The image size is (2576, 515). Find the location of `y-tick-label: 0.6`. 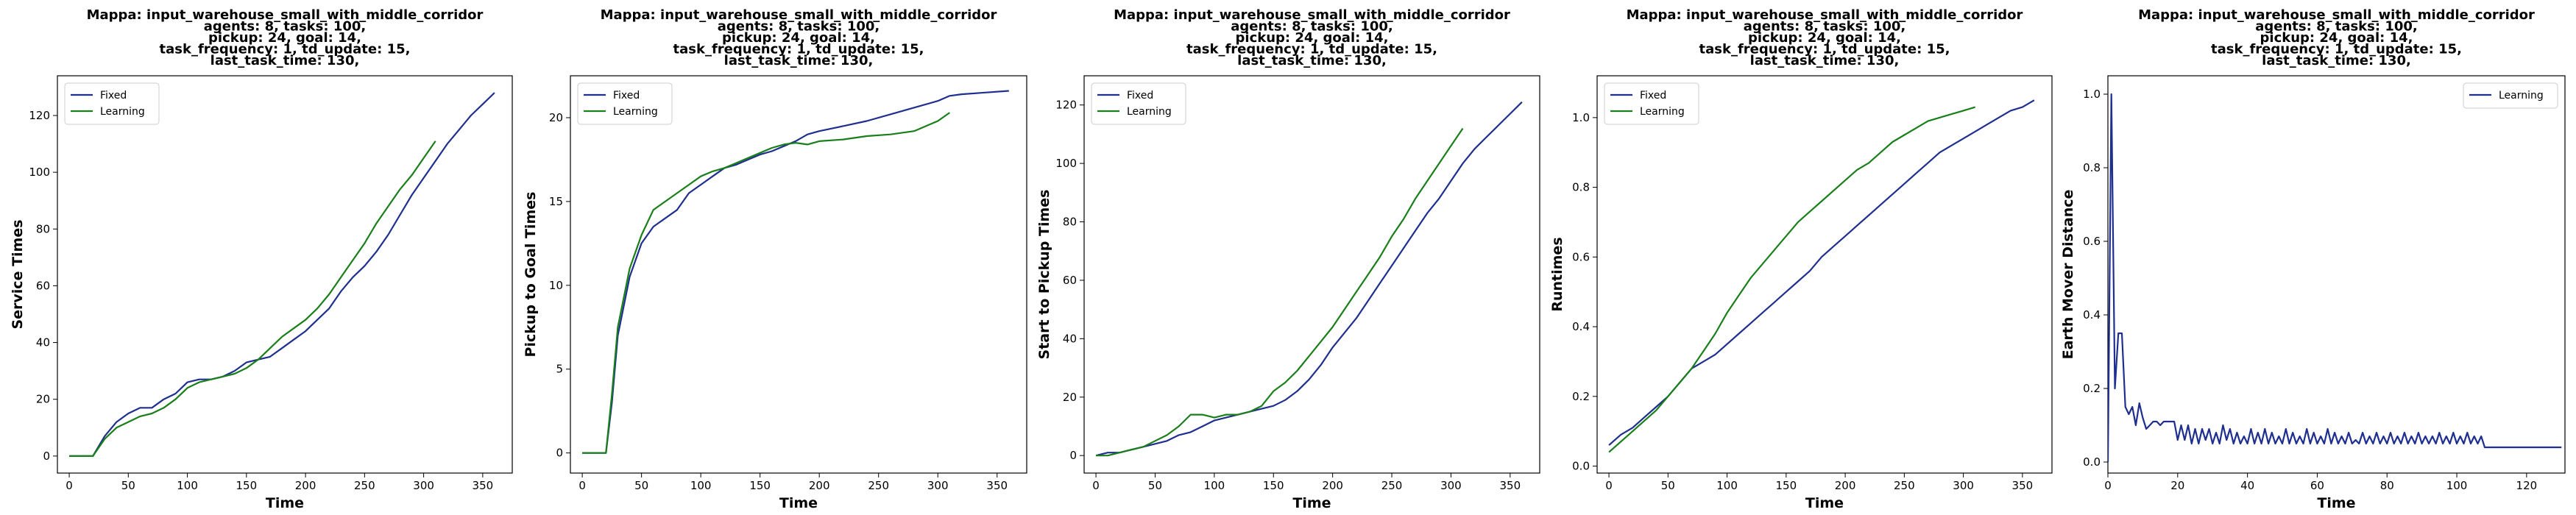

y-tick-label: 0.6 is located at coordinates (2092, 242).